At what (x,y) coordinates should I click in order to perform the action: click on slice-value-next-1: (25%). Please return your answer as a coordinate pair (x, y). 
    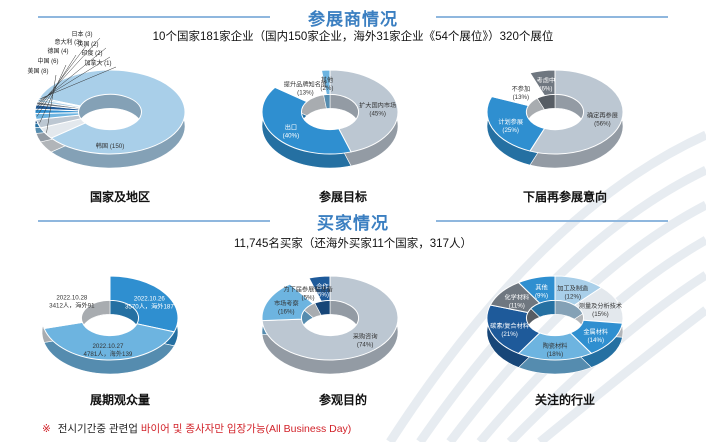
    Looking at the image, I should click on (510, 130).